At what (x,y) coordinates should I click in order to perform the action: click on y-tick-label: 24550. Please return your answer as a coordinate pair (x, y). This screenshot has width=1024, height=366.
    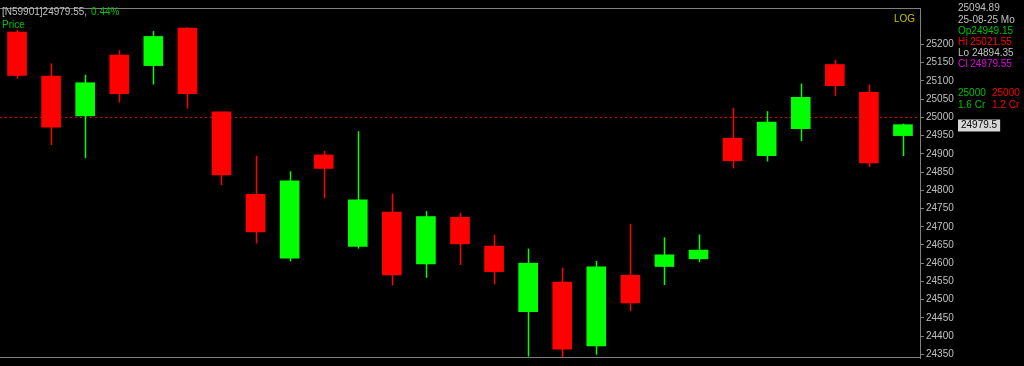
    Looking at the image, I should click on (940, 281).